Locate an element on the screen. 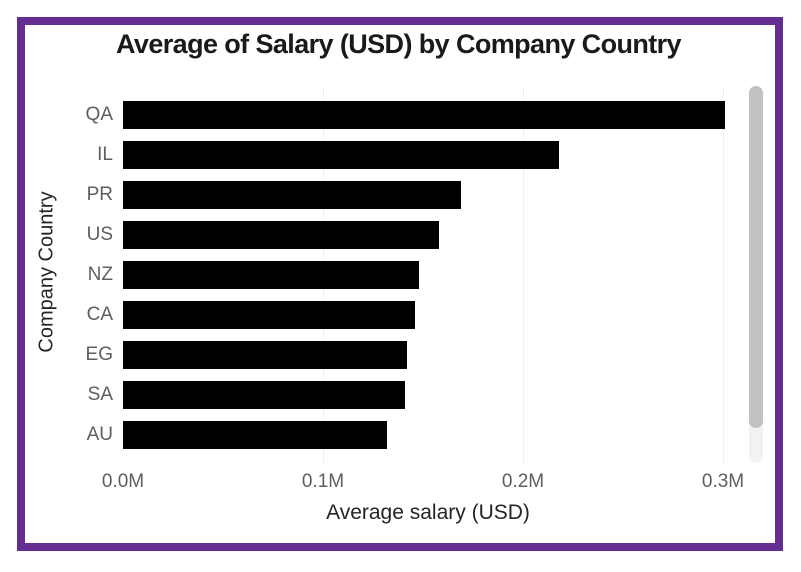 The width and height of the screenshot is (801, 572). category-label-eg: EG is located at coordinates (99, 354).